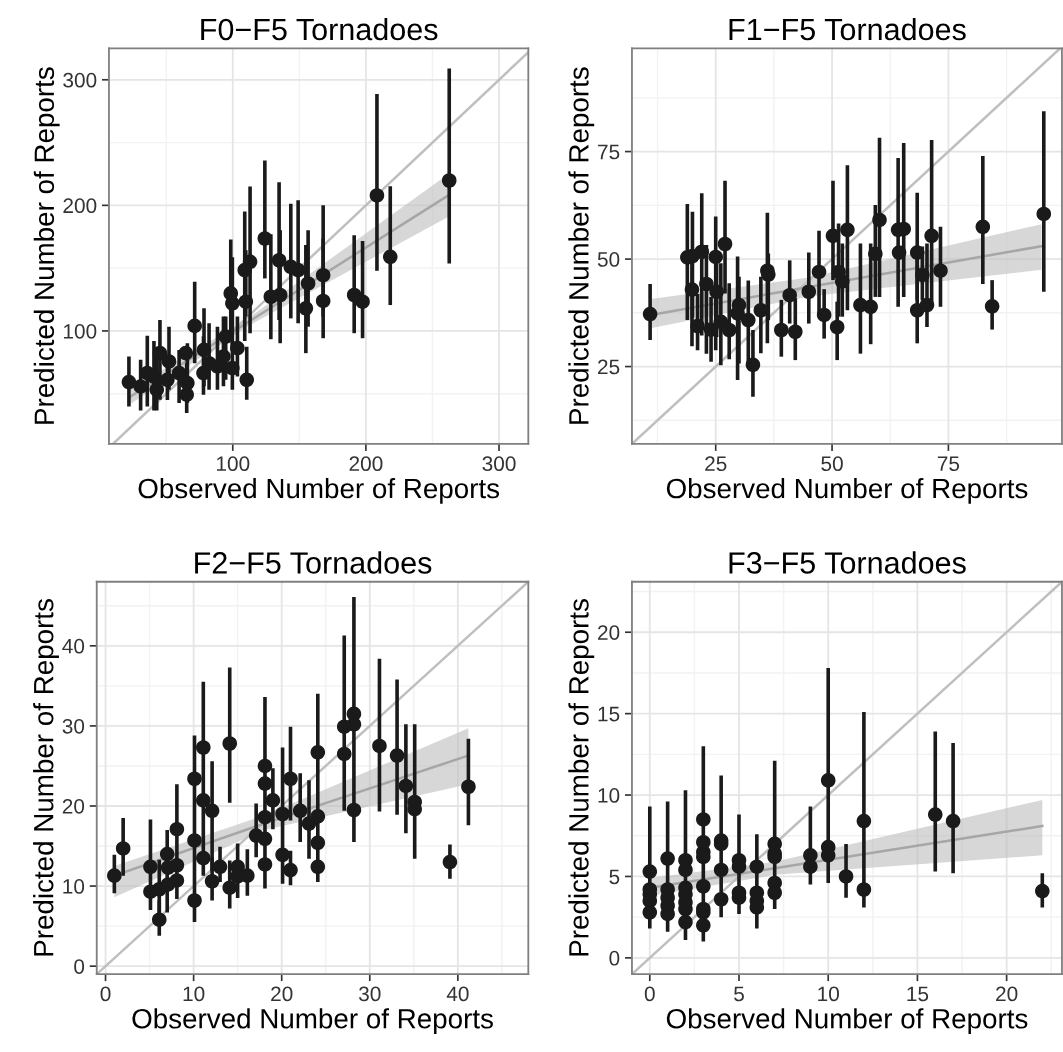 This screenshot has width=1063, height=1052. What do you see at coordinates (847, 562) in the screenshot?
I see `chart-title: F3−F5 Tornadoes` at bounding box center [847, 562].